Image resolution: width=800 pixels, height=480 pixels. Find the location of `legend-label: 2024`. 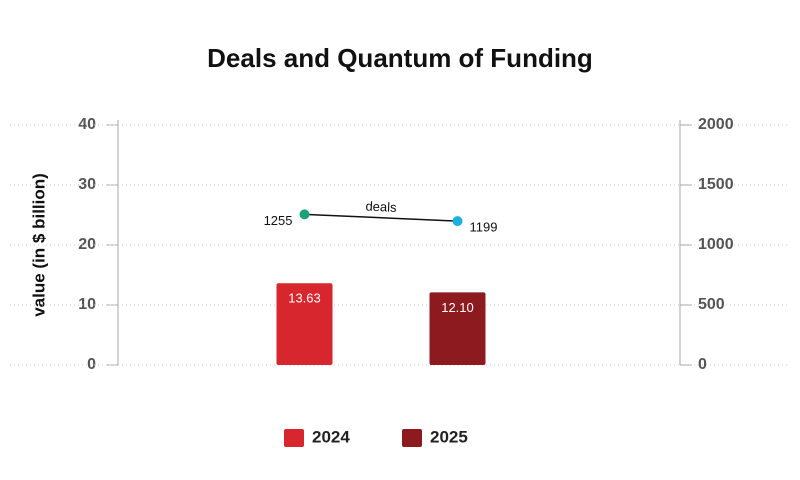

legend-label: 2024 is located at coordinates (331, 436).